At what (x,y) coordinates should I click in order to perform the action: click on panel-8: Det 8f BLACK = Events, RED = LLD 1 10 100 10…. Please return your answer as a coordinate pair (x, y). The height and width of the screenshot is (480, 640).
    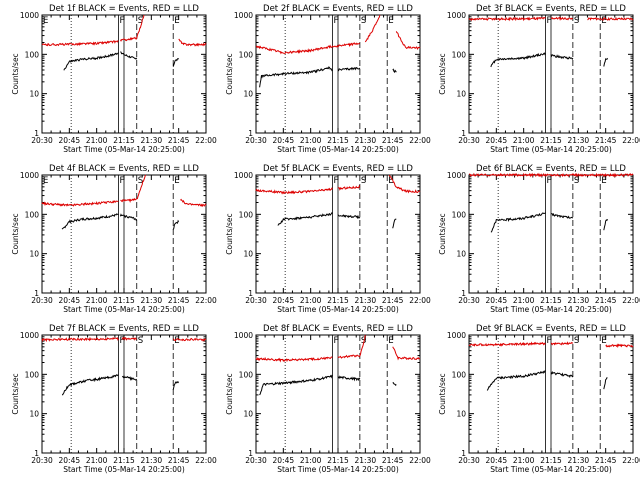
    Looking at the image, I should click on (328, 399).